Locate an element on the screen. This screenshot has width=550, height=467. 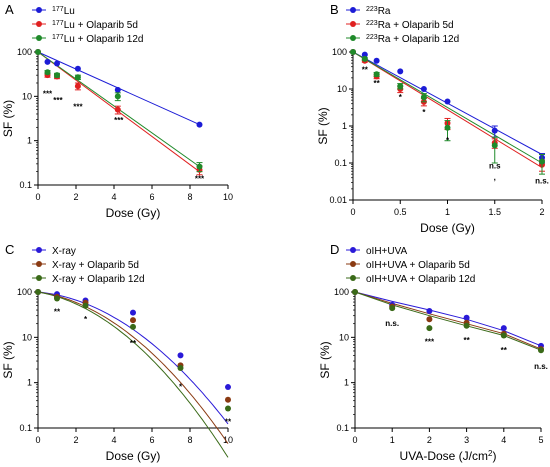
legend-label: 223Ra + Olaparib 5d is located at coordinates (410, 26).